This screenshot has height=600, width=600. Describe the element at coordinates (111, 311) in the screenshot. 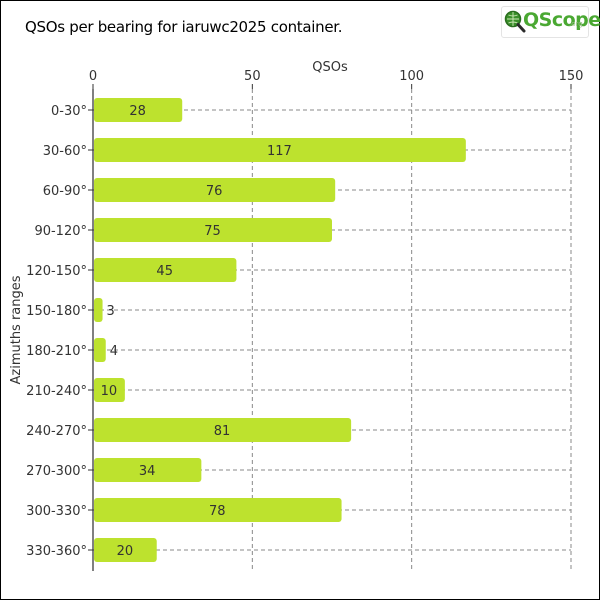

I see `bar-value-label: 3` at that location.